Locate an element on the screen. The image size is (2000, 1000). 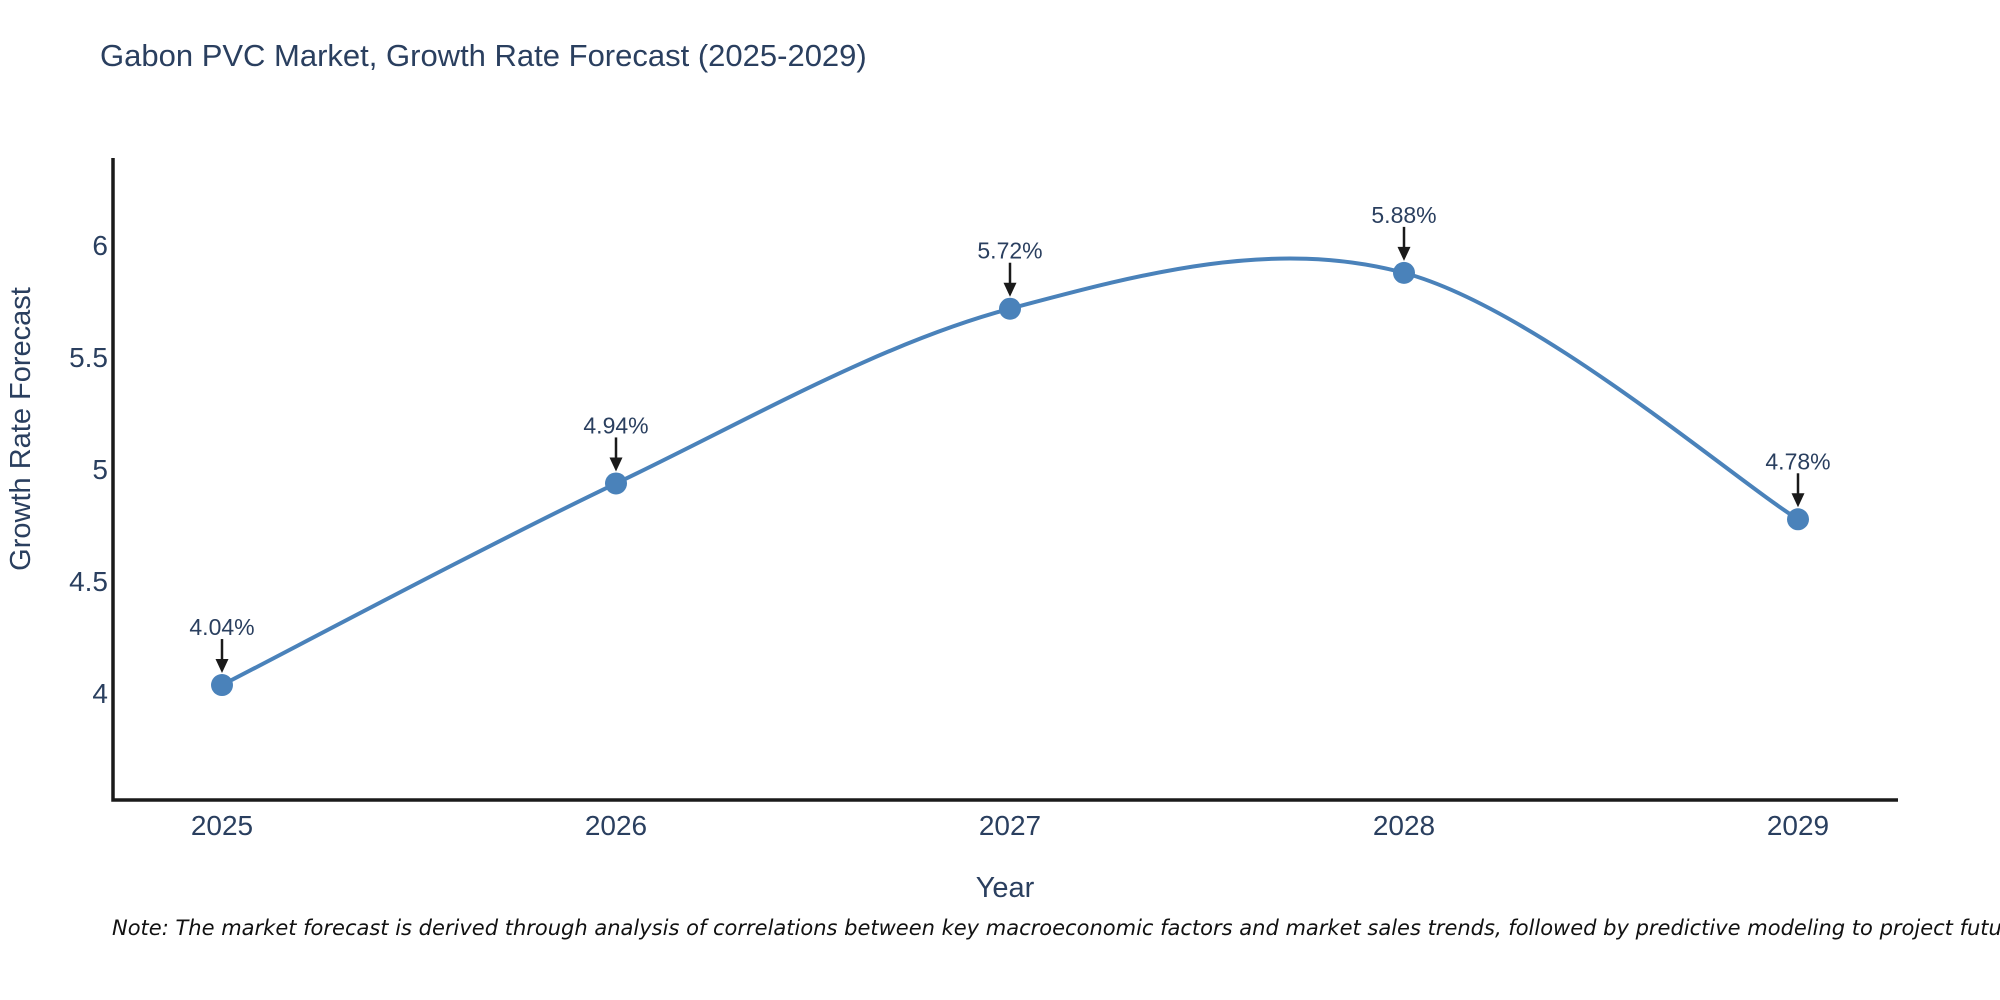
x-axis-title: Year is located at coordinates (1005, 888).